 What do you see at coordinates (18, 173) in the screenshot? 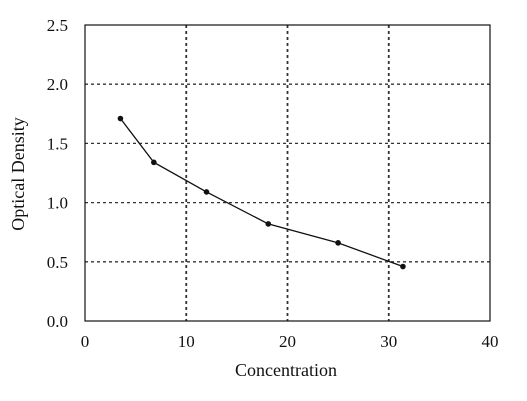
I see `y-axis-title: Optical Density` at bounding box center [18, 173].